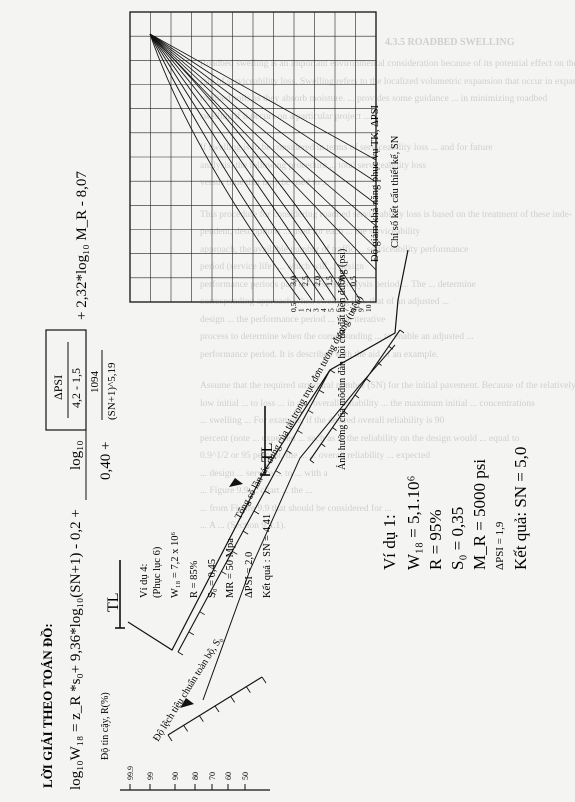  Describe the element at coordinates (249, 575) in the screenshot. I see `example4-dpsi: ΔPSI = 2,0` at that location.